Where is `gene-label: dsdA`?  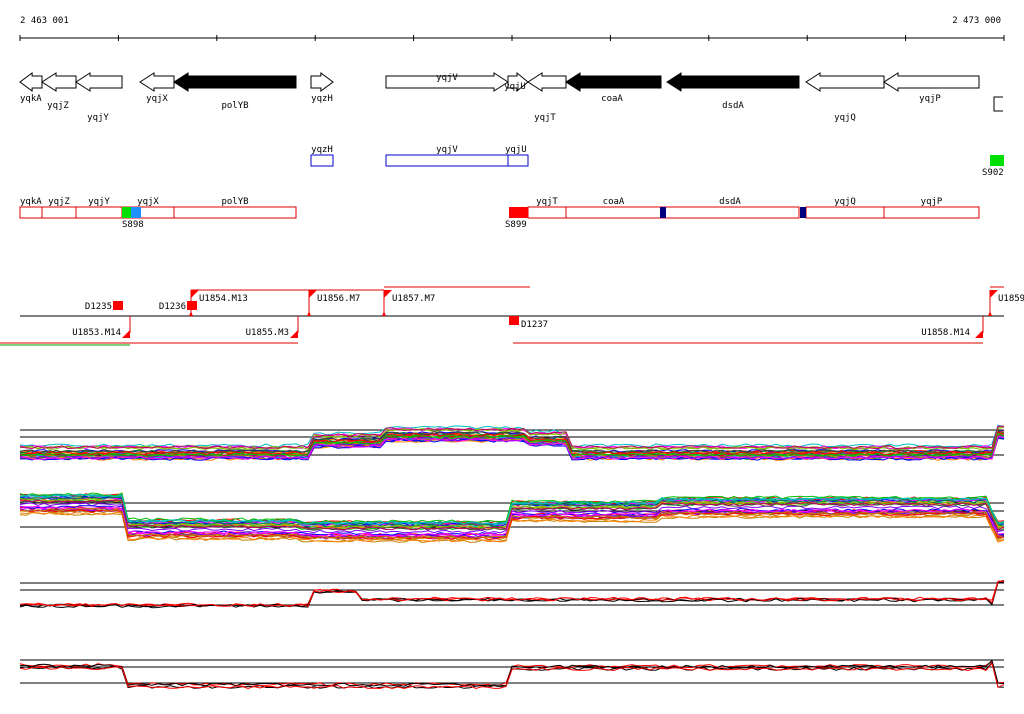 gene-label: dsdA is located at coordinates (733, 106).